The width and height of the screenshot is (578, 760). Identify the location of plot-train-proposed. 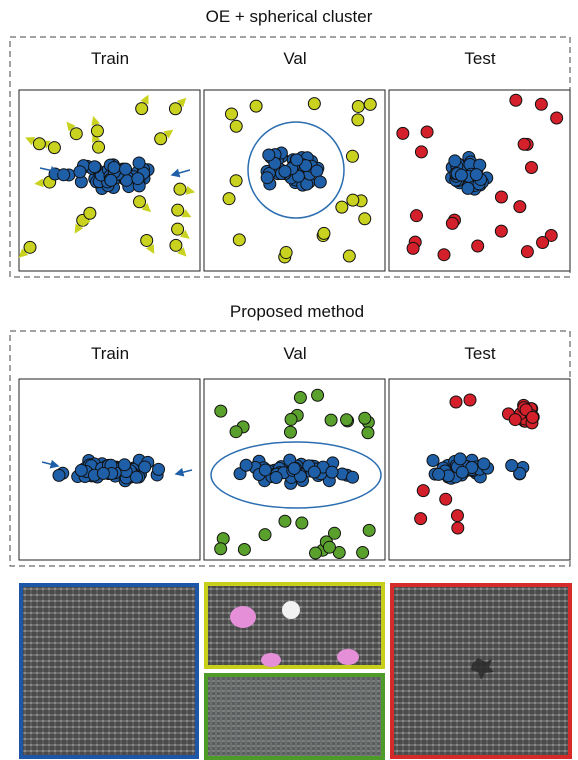
(117, 470).